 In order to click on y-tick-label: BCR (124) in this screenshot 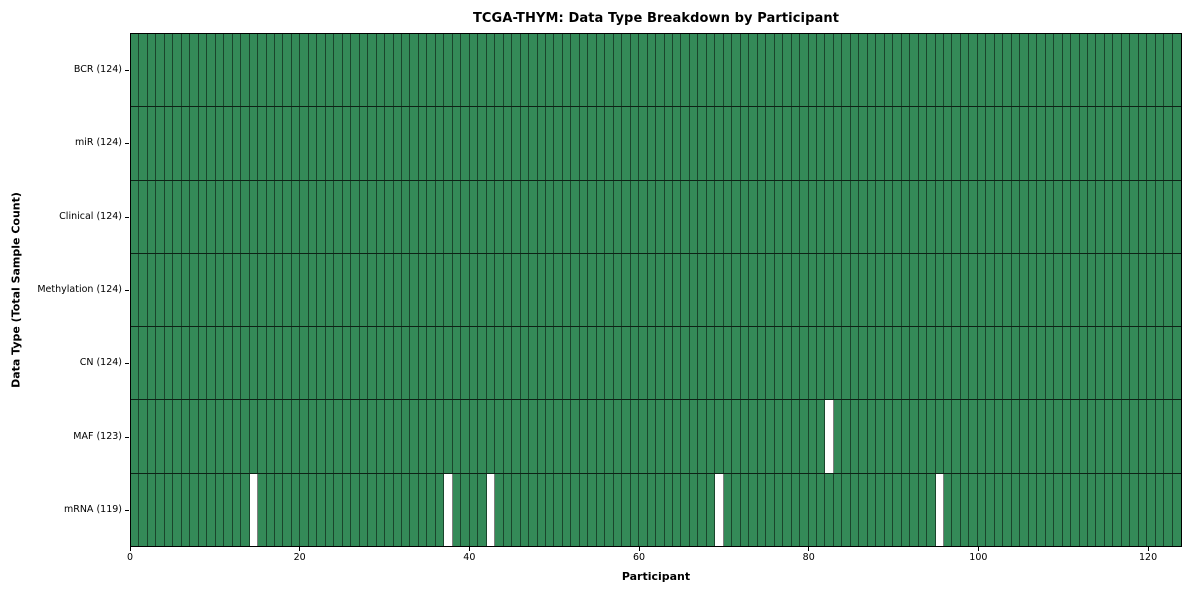, I will do `click(97, 69)`.